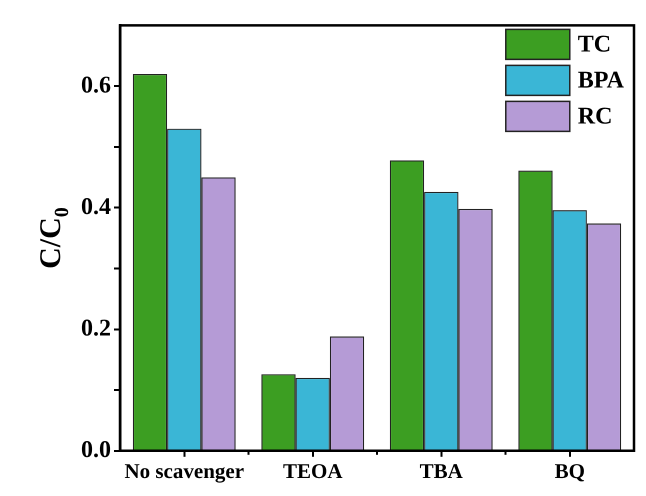 This screenshot has height=496, width=646. Describe the element at coordinates (569, 470) in the screenshot. I see `x-tick-label: BQ` at that location.